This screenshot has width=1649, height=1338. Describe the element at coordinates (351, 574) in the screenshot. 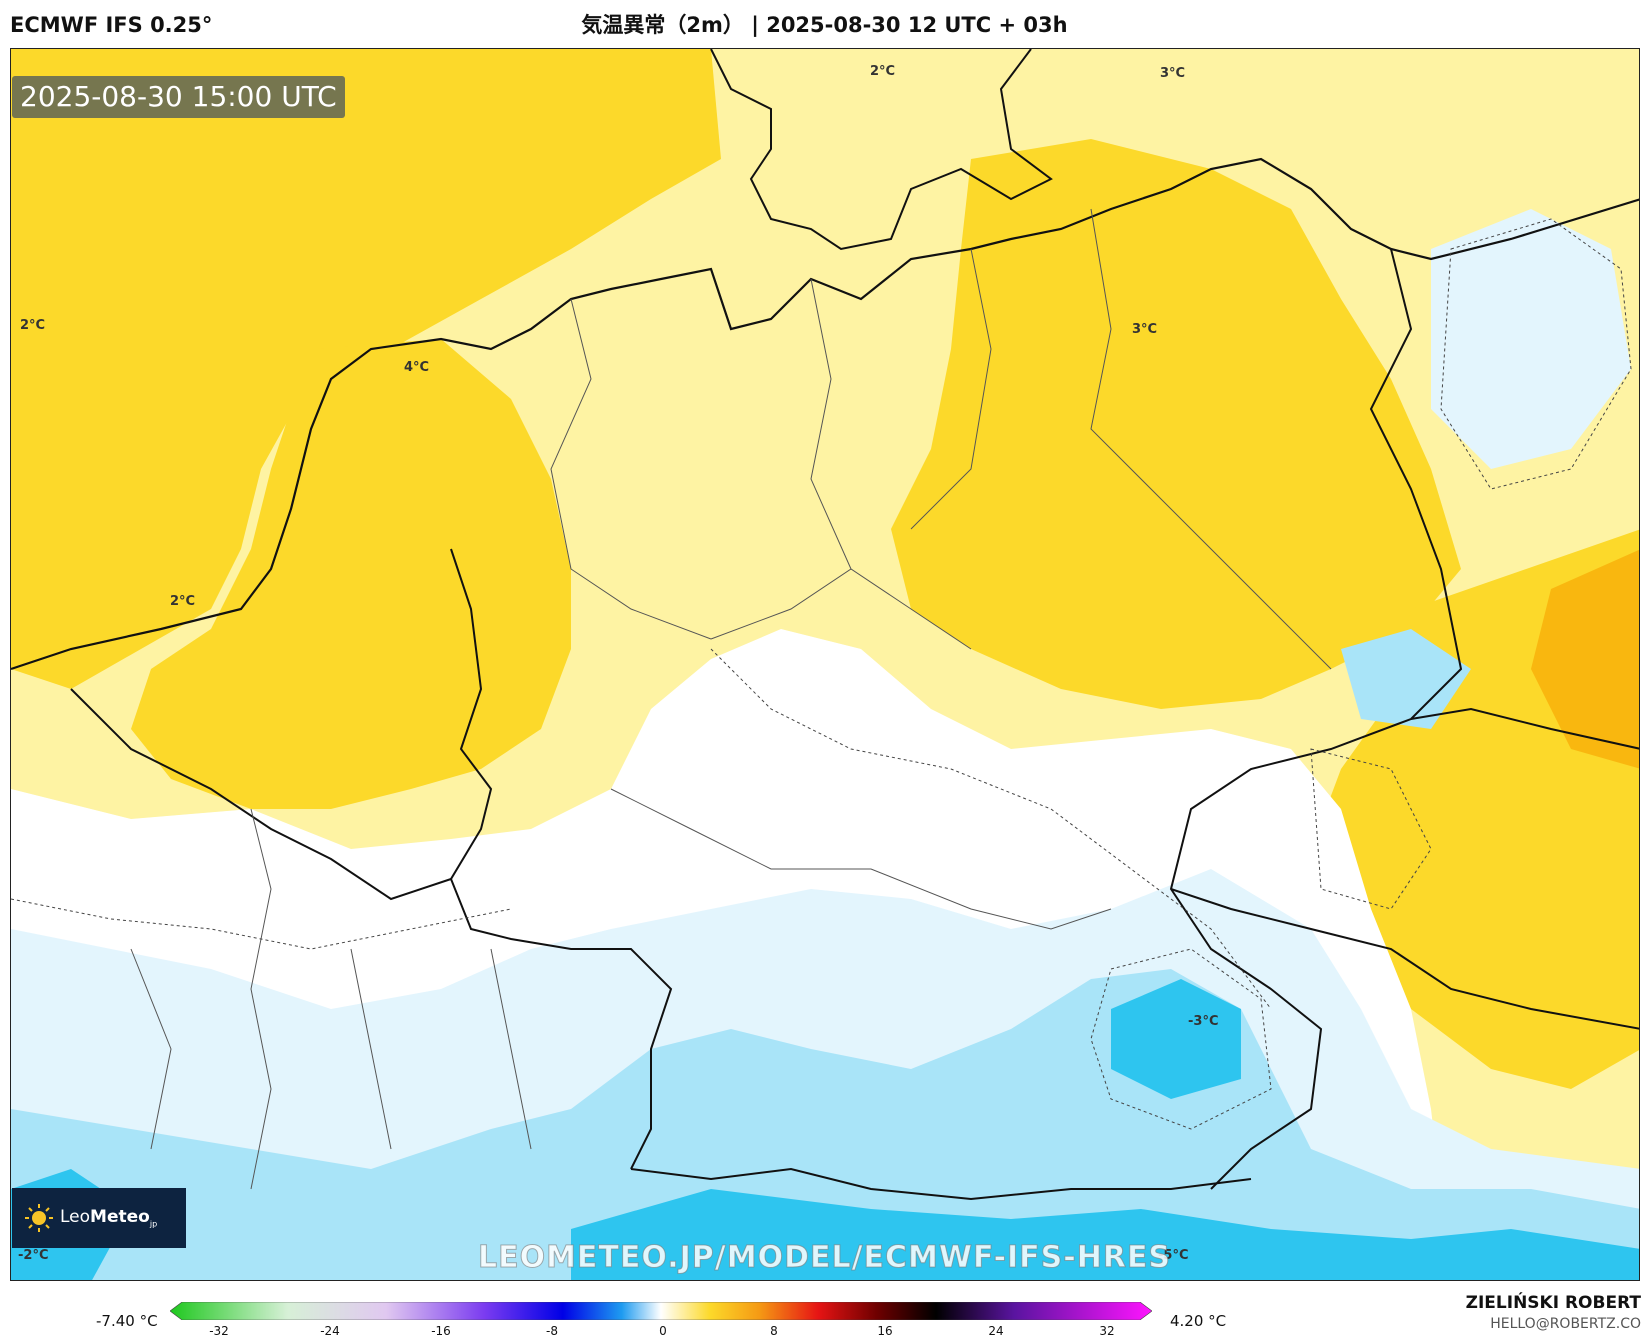

I see `warm-area-benelux` at that location.